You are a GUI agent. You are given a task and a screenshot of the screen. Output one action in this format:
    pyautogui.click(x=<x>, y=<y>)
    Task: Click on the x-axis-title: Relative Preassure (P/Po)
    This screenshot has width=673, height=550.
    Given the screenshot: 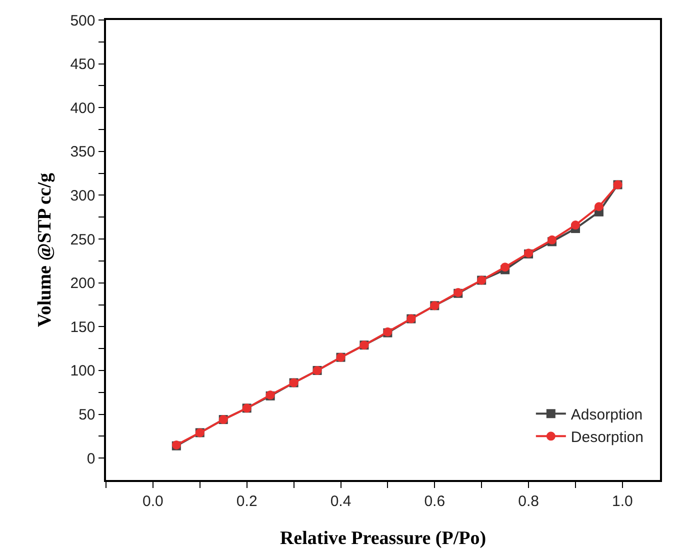 What is the action you would take?
    pyautogui.click(x=383, y=539)
    